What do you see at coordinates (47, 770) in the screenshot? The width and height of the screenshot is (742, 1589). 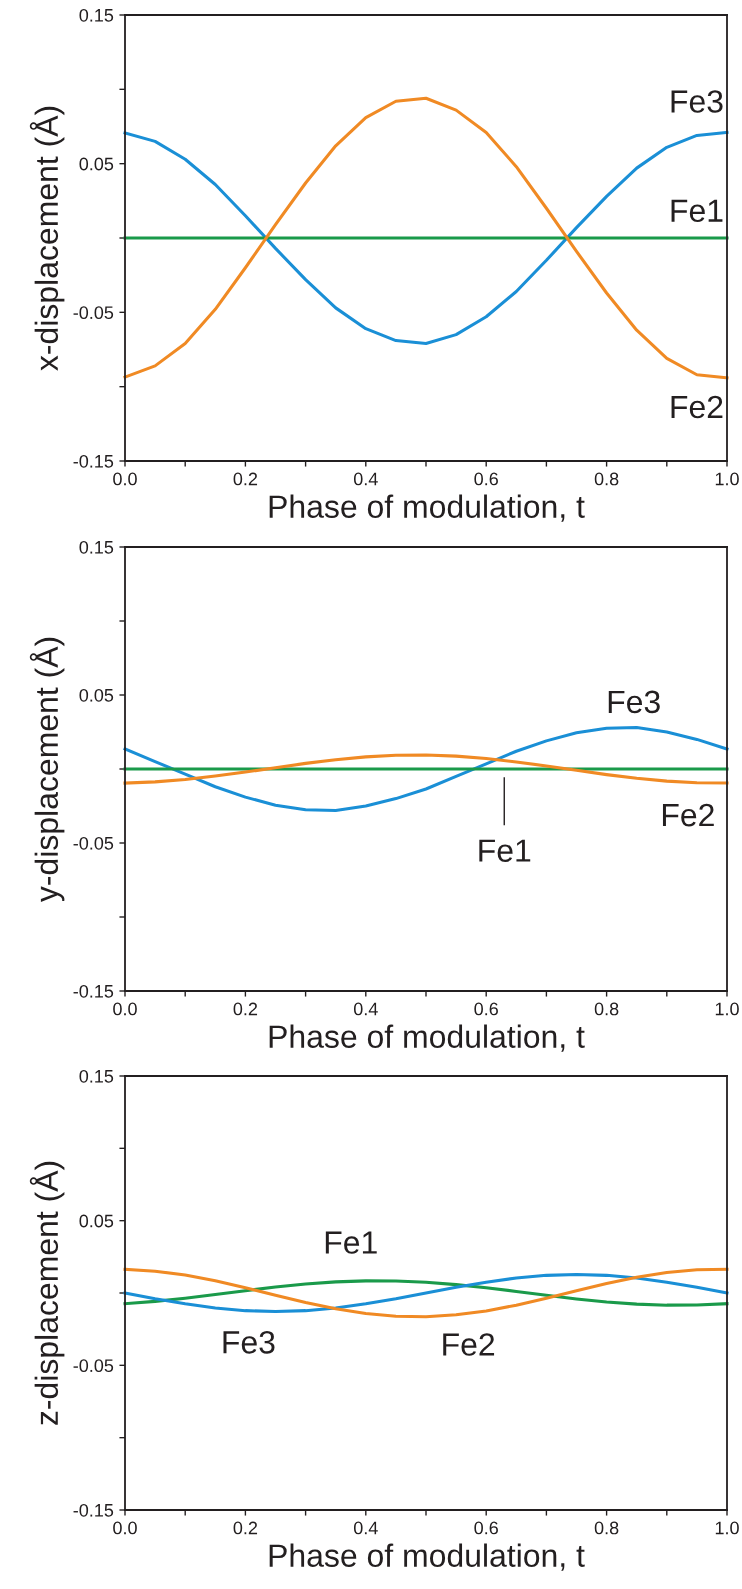 I see `y-axis-title: y-displacement (Å)` at bounding box center [47, 770].